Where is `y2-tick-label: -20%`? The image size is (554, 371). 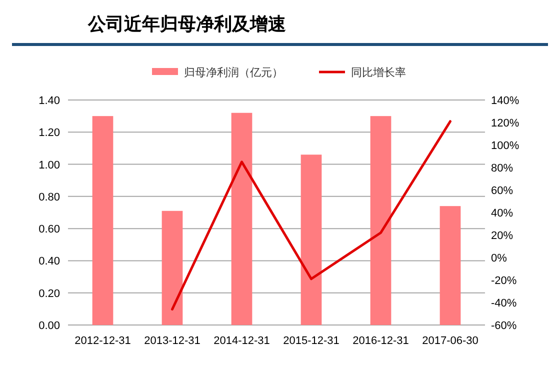 y2-tick-label: -20% is located at coordinates (504, 281).